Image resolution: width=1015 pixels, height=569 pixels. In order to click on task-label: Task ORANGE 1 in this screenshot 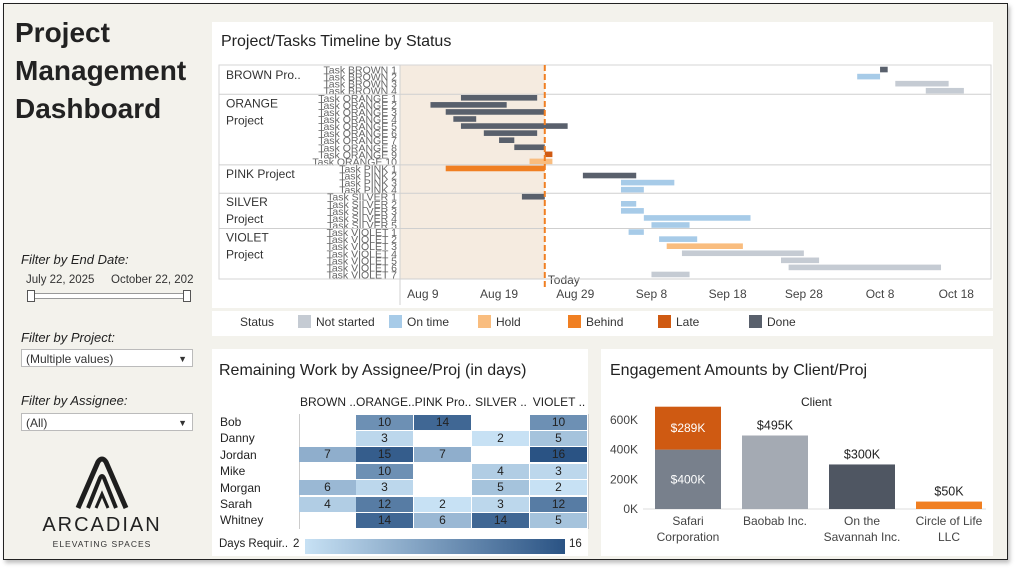, I will do `click(357, 99)`.